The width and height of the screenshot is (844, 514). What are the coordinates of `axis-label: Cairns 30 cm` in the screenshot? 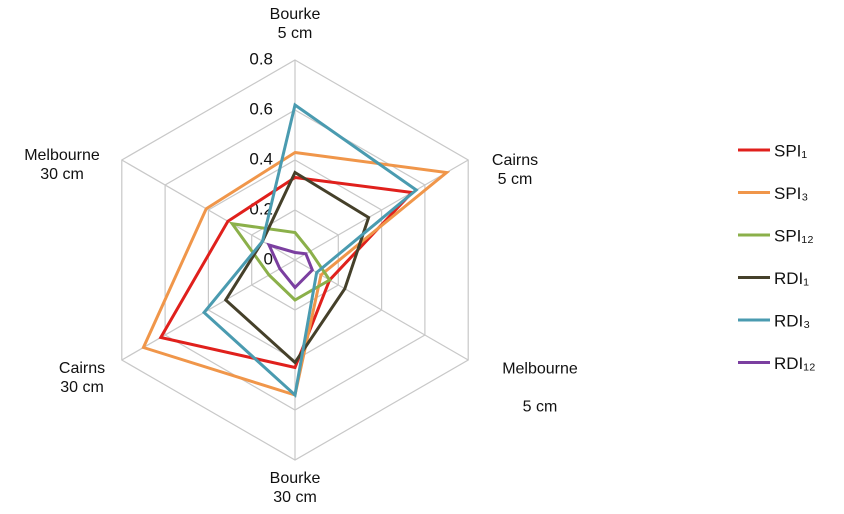 It's located at (82, 378).